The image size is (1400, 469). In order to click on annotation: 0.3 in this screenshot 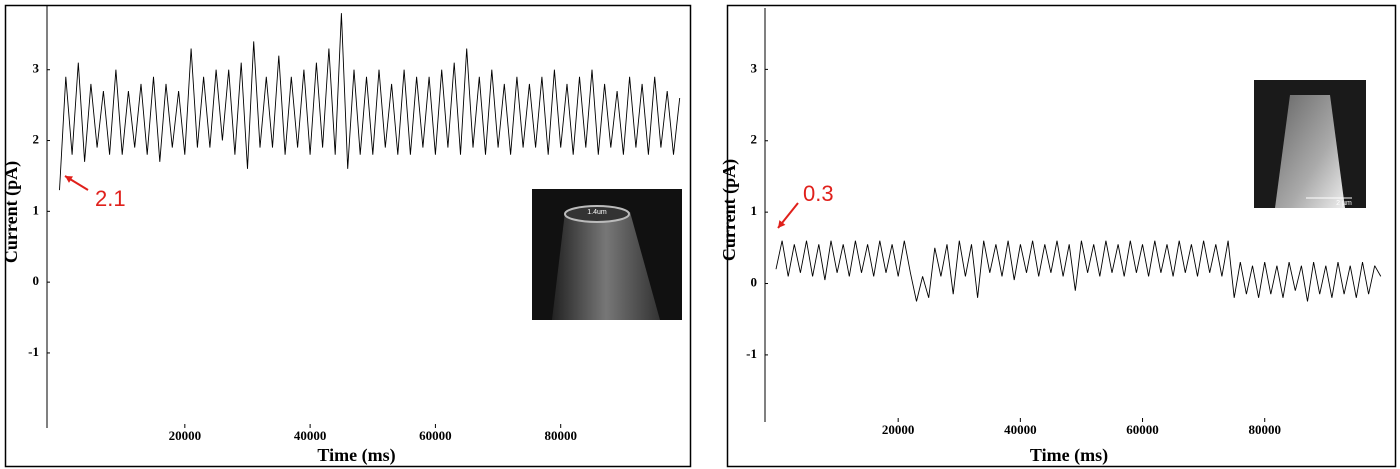, I will do `click(818, 193)`.